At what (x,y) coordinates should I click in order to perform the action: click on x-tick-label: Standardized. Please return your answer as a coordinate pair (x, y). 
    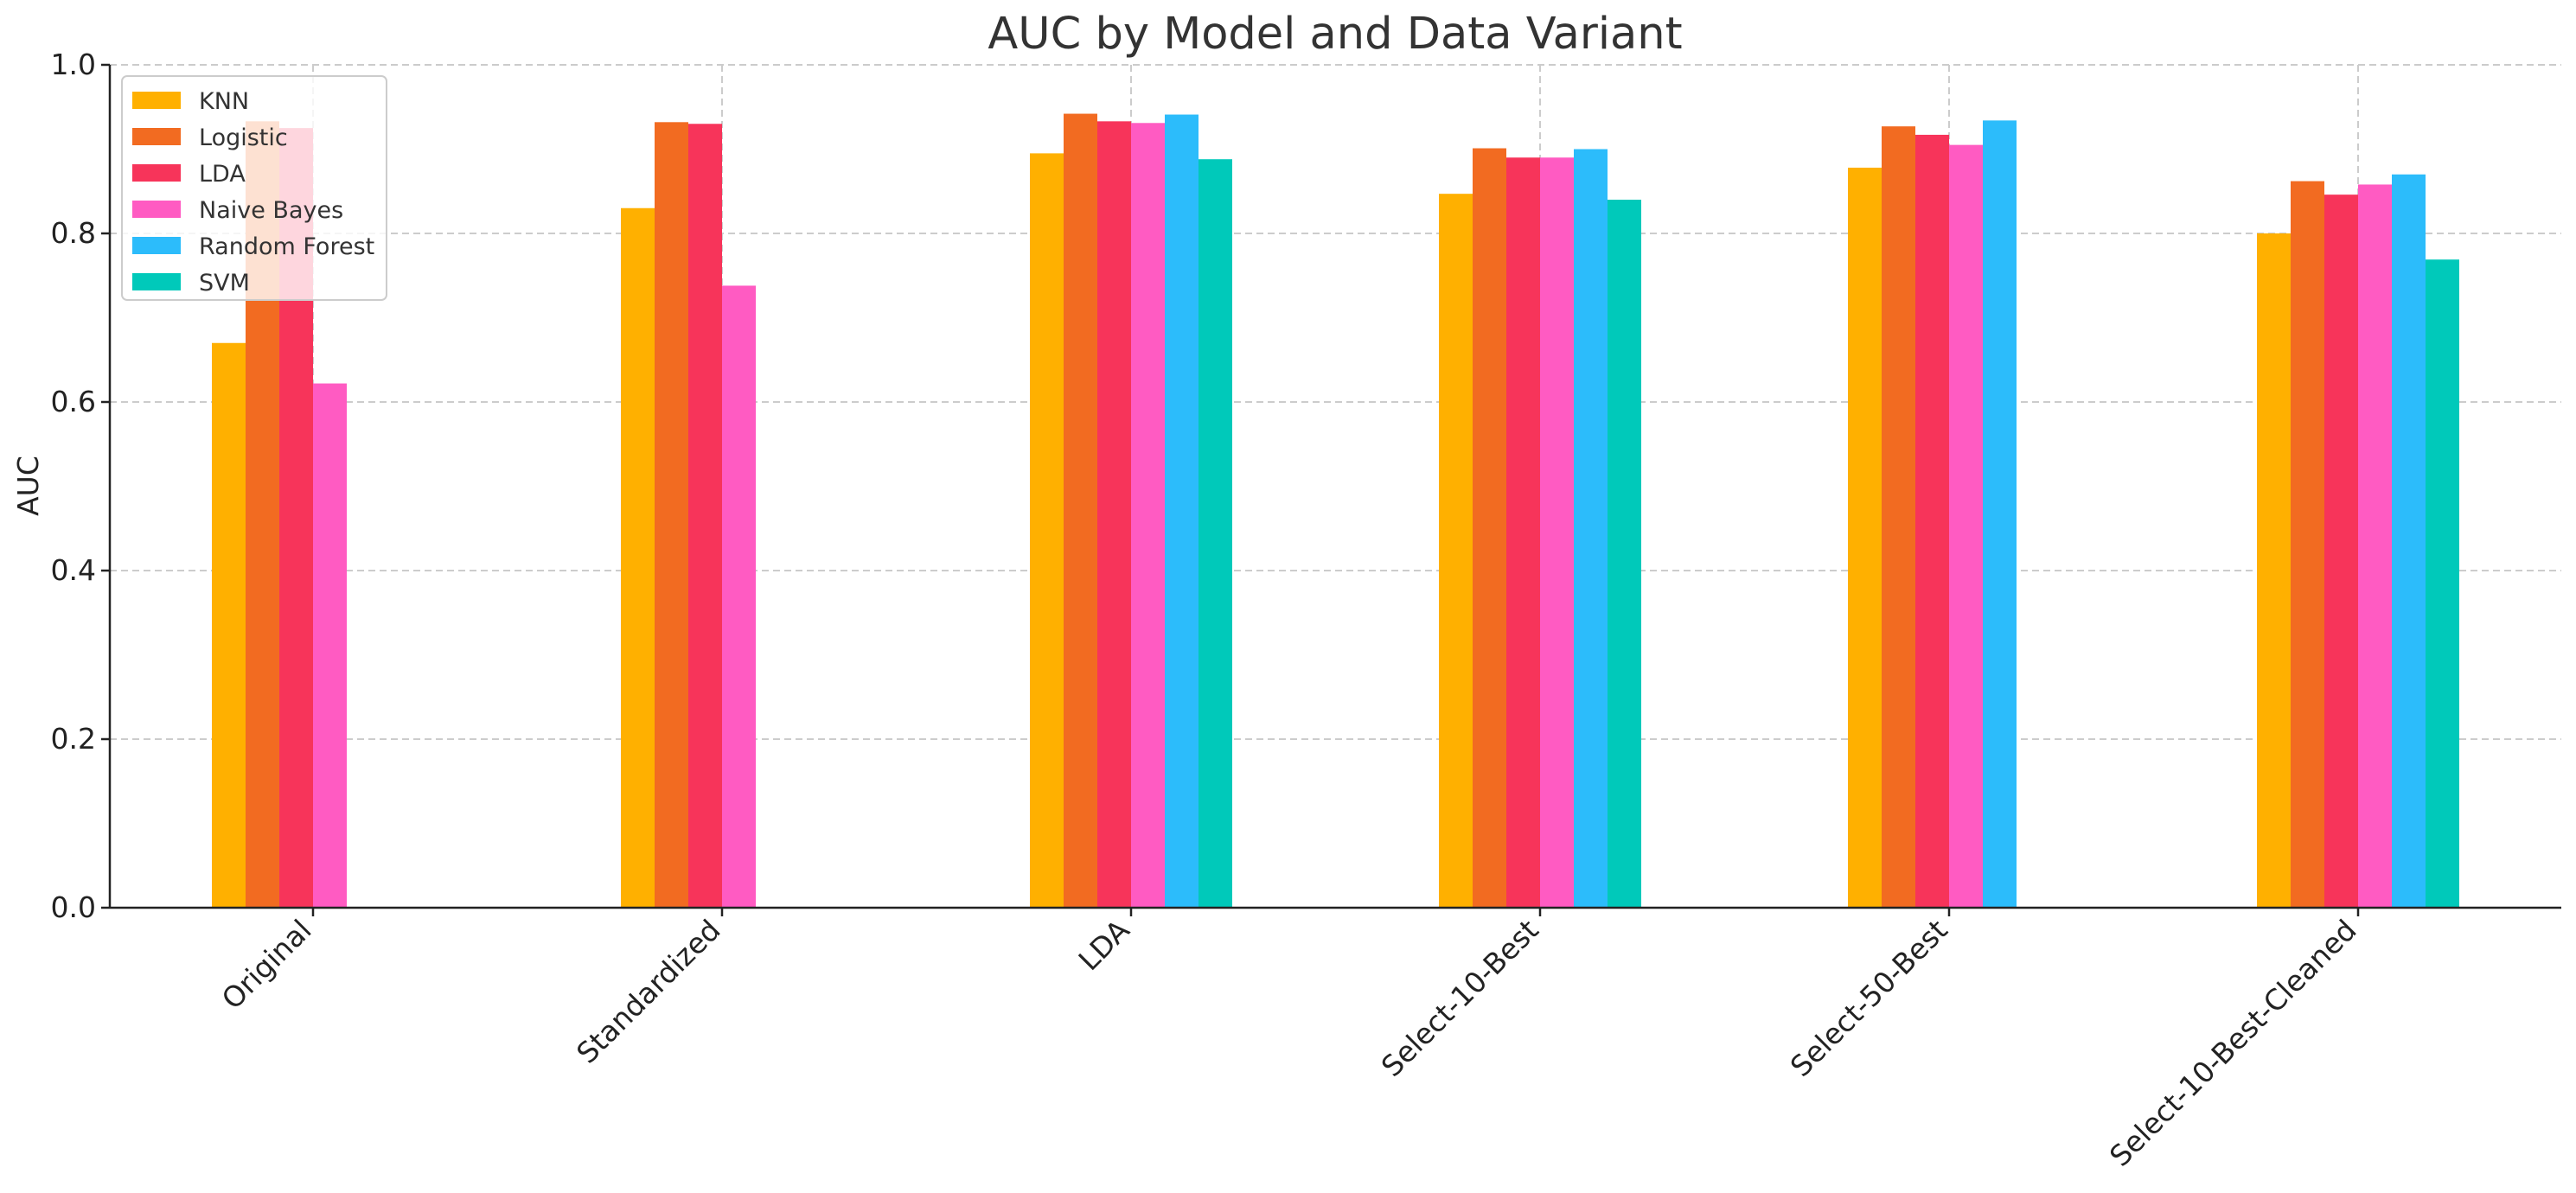
    Looking at the image, I should click on (648, 992).